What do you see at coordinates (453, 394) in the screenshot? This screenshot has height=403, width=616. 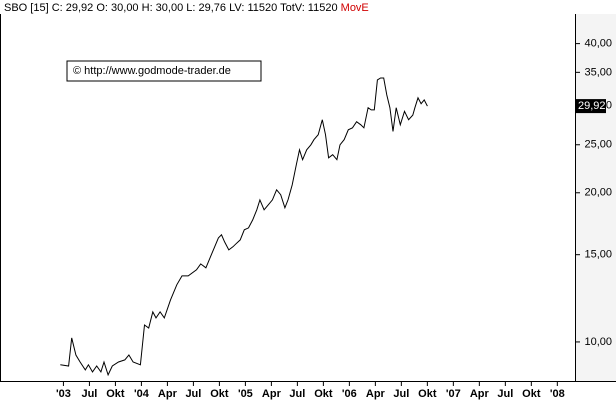 I see `x-tick-label: '07` at bounding box center [453, 394].